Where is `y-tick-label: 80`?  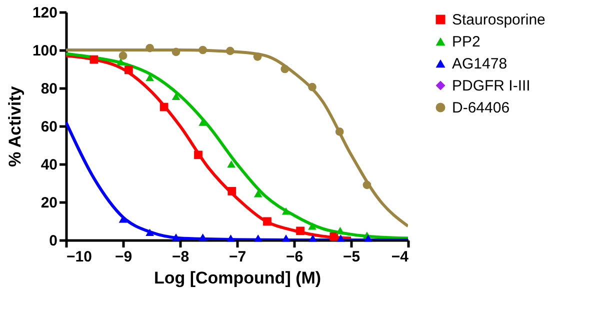 y-tick-label: 80 is located at coordinates (49, 89).